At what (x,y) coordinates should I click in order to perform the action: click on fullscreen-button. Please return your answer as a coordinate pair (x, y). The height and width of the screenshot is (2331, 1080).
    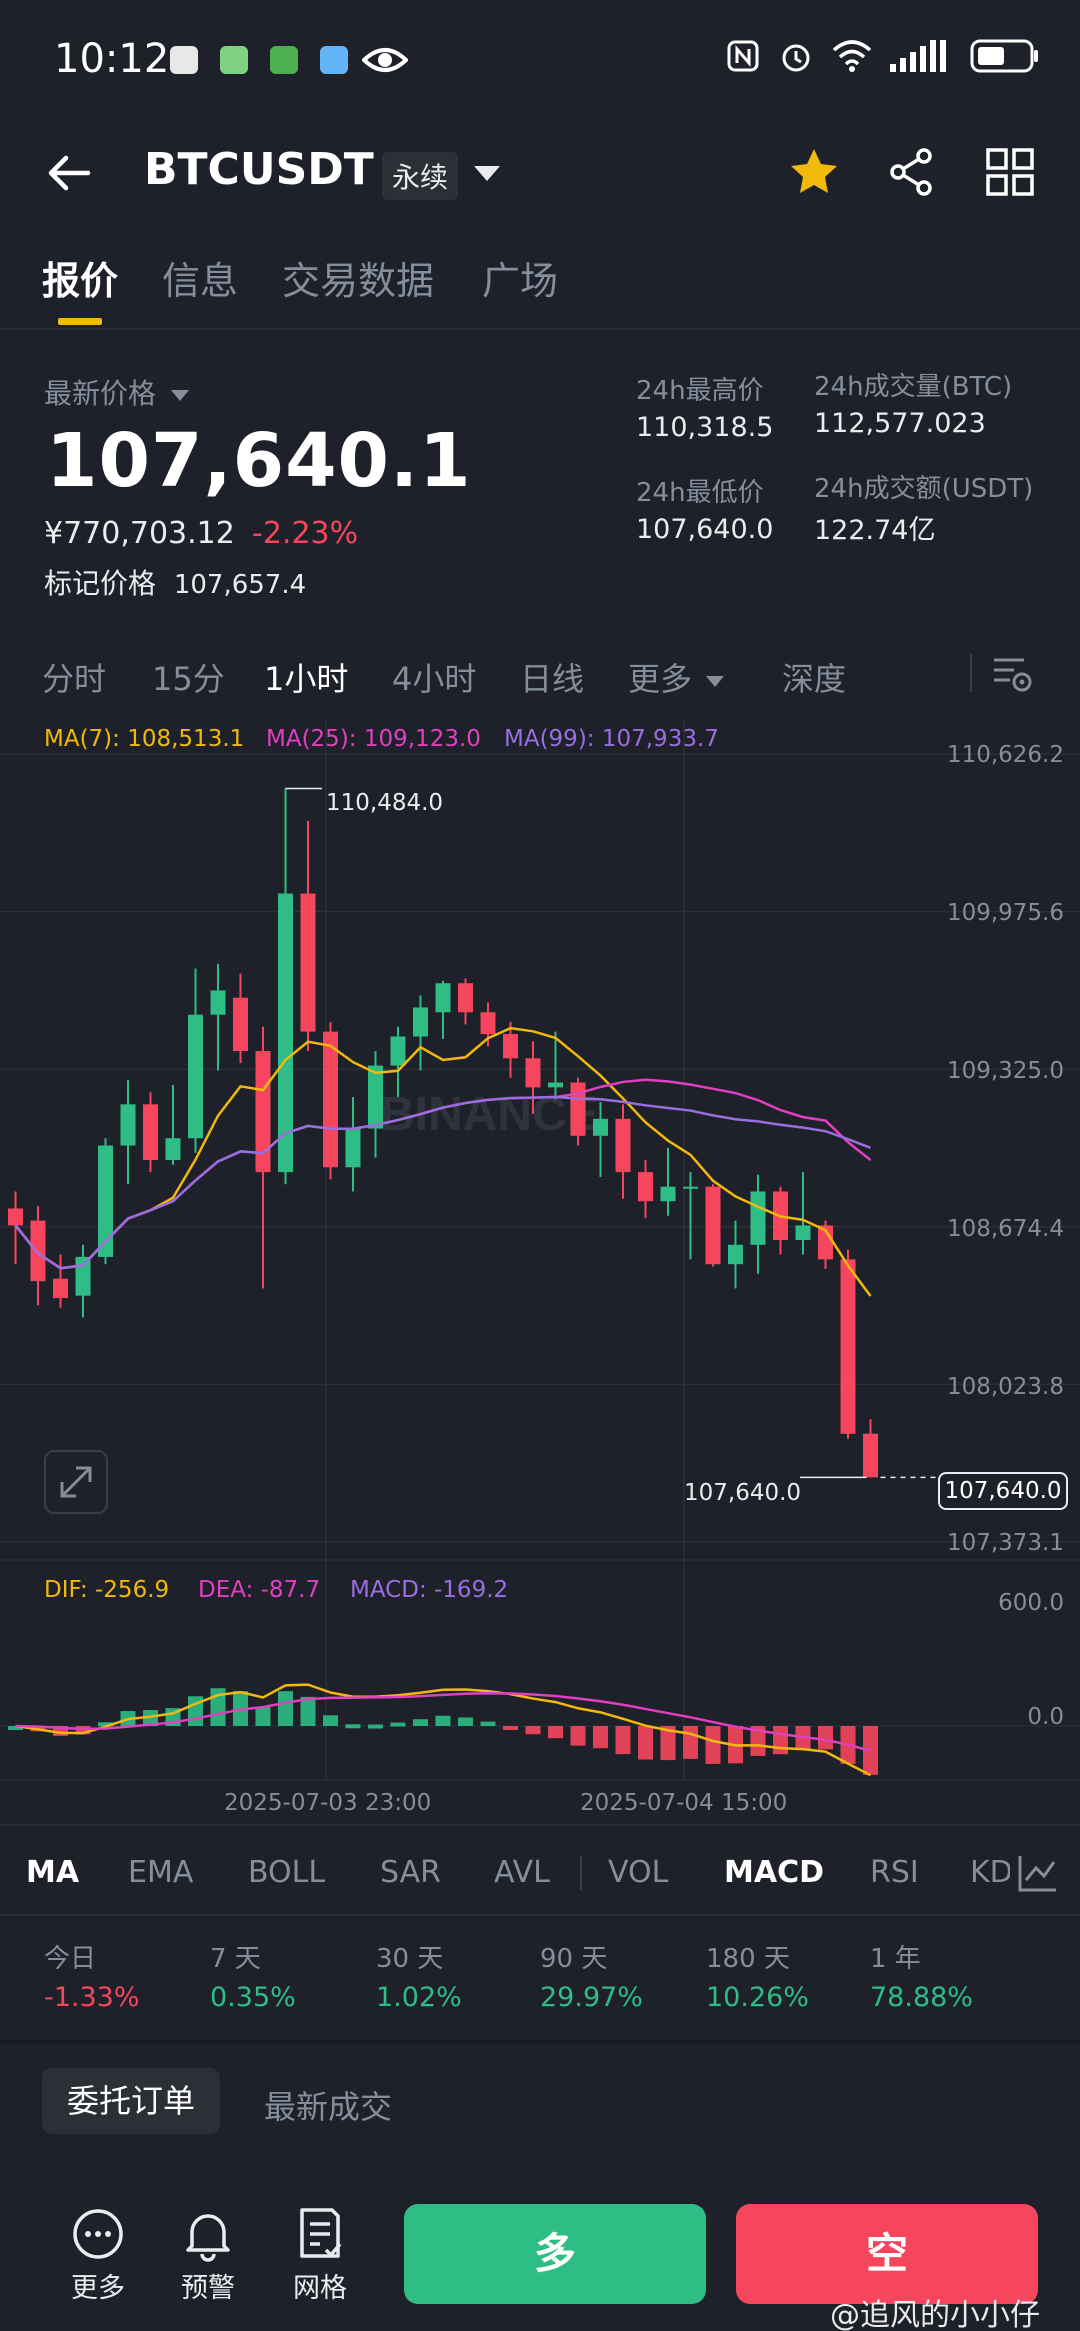
    Looking at the image, I should click on (76, 1482).